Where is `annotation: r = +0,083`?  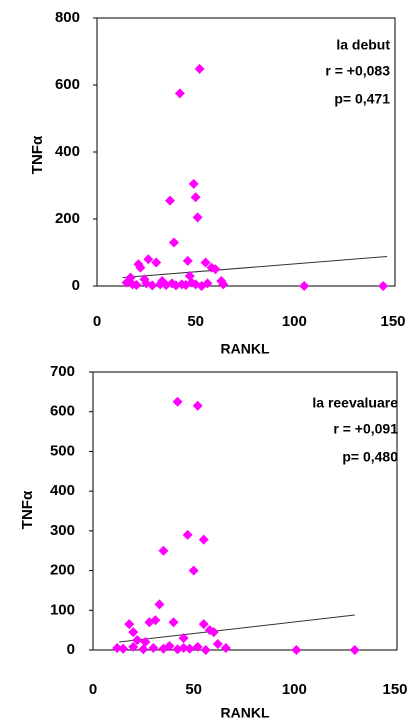
annotation: r = +0,083 is located at coordinates (357, 71).